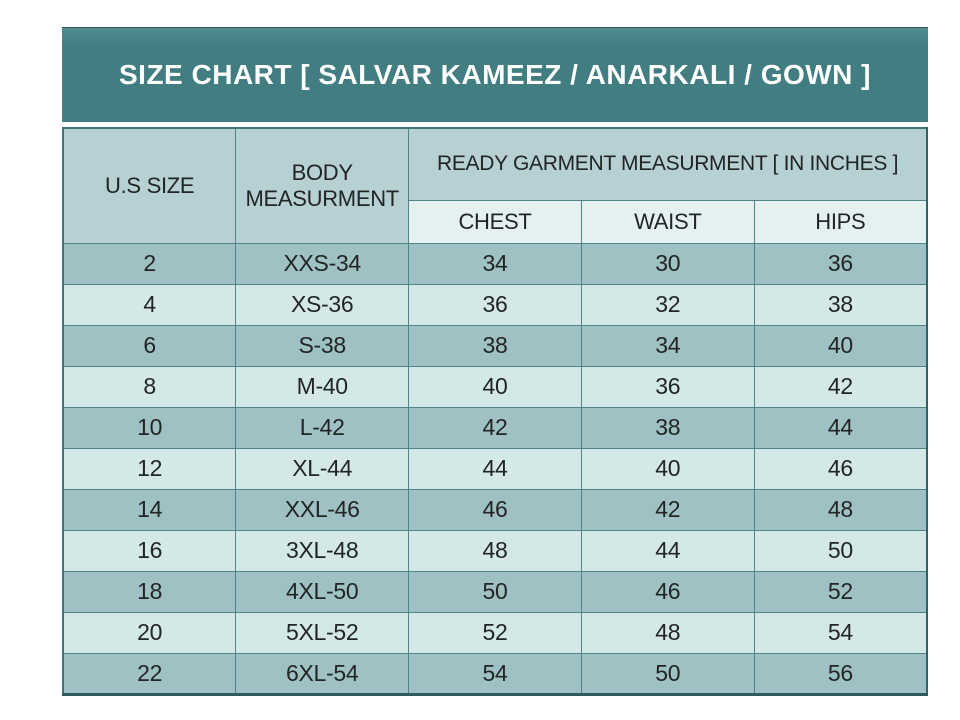 This screenshot has width=960, height=720. I want to click on cell-waist: 30, so click(667, 263).